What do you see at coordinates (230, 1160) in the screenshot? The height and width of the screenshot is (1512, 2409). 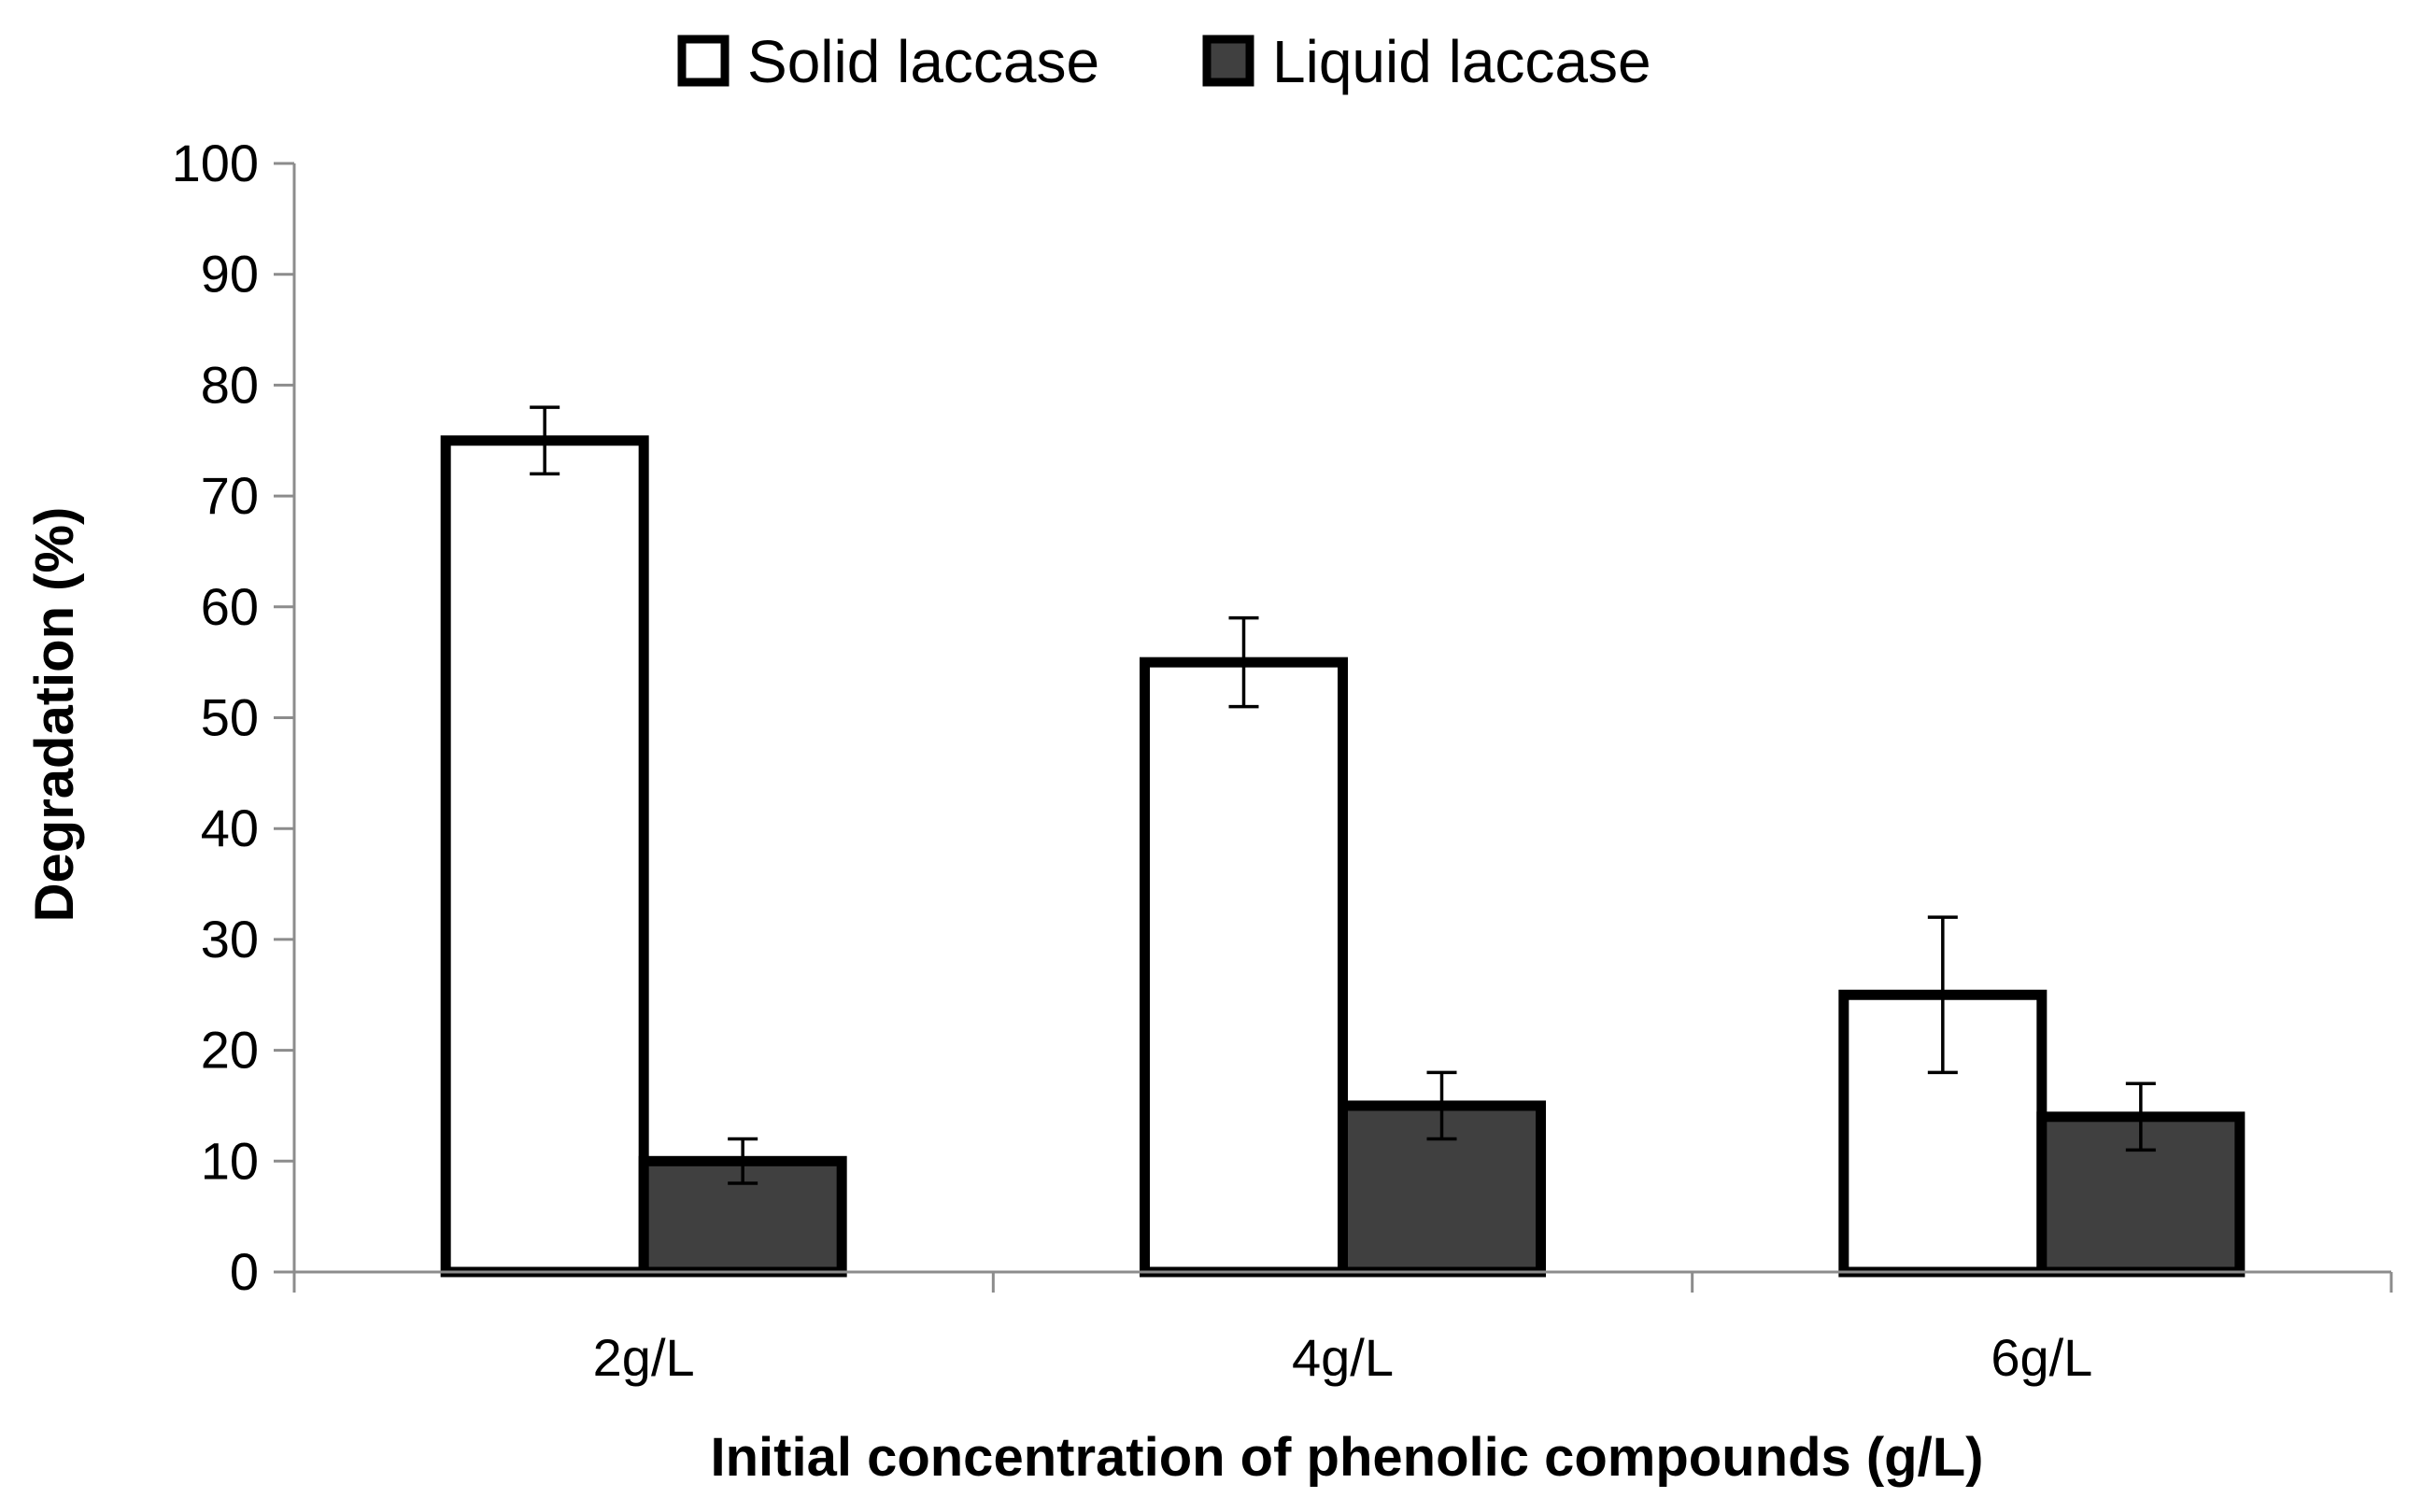 I see `y-tick-label: 10` at bounding box center [230, 1160].